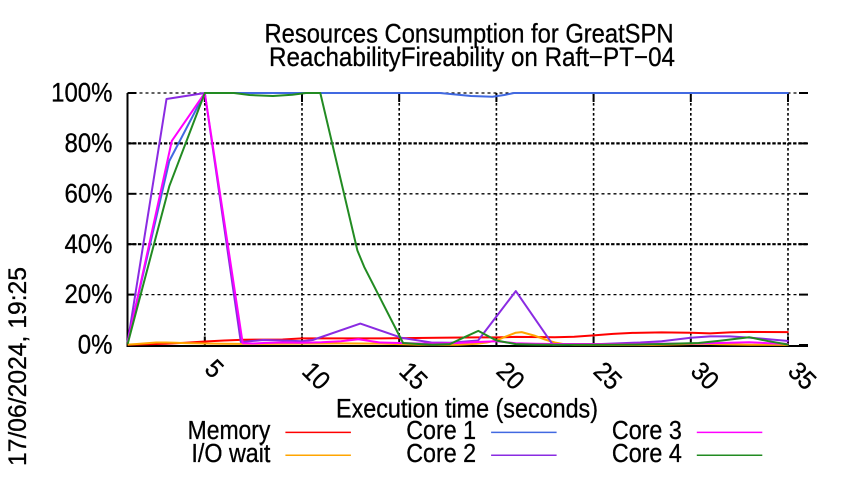 Image resolution: width=850 pixels, height=480 pixels. What do you see at coordinates (472, 57) in the screenshot?
I see `svg-text:ReachabilityFireability on Raf: ReachabilityFireability on Raft−PT−04` at bounding box center [472, 57].